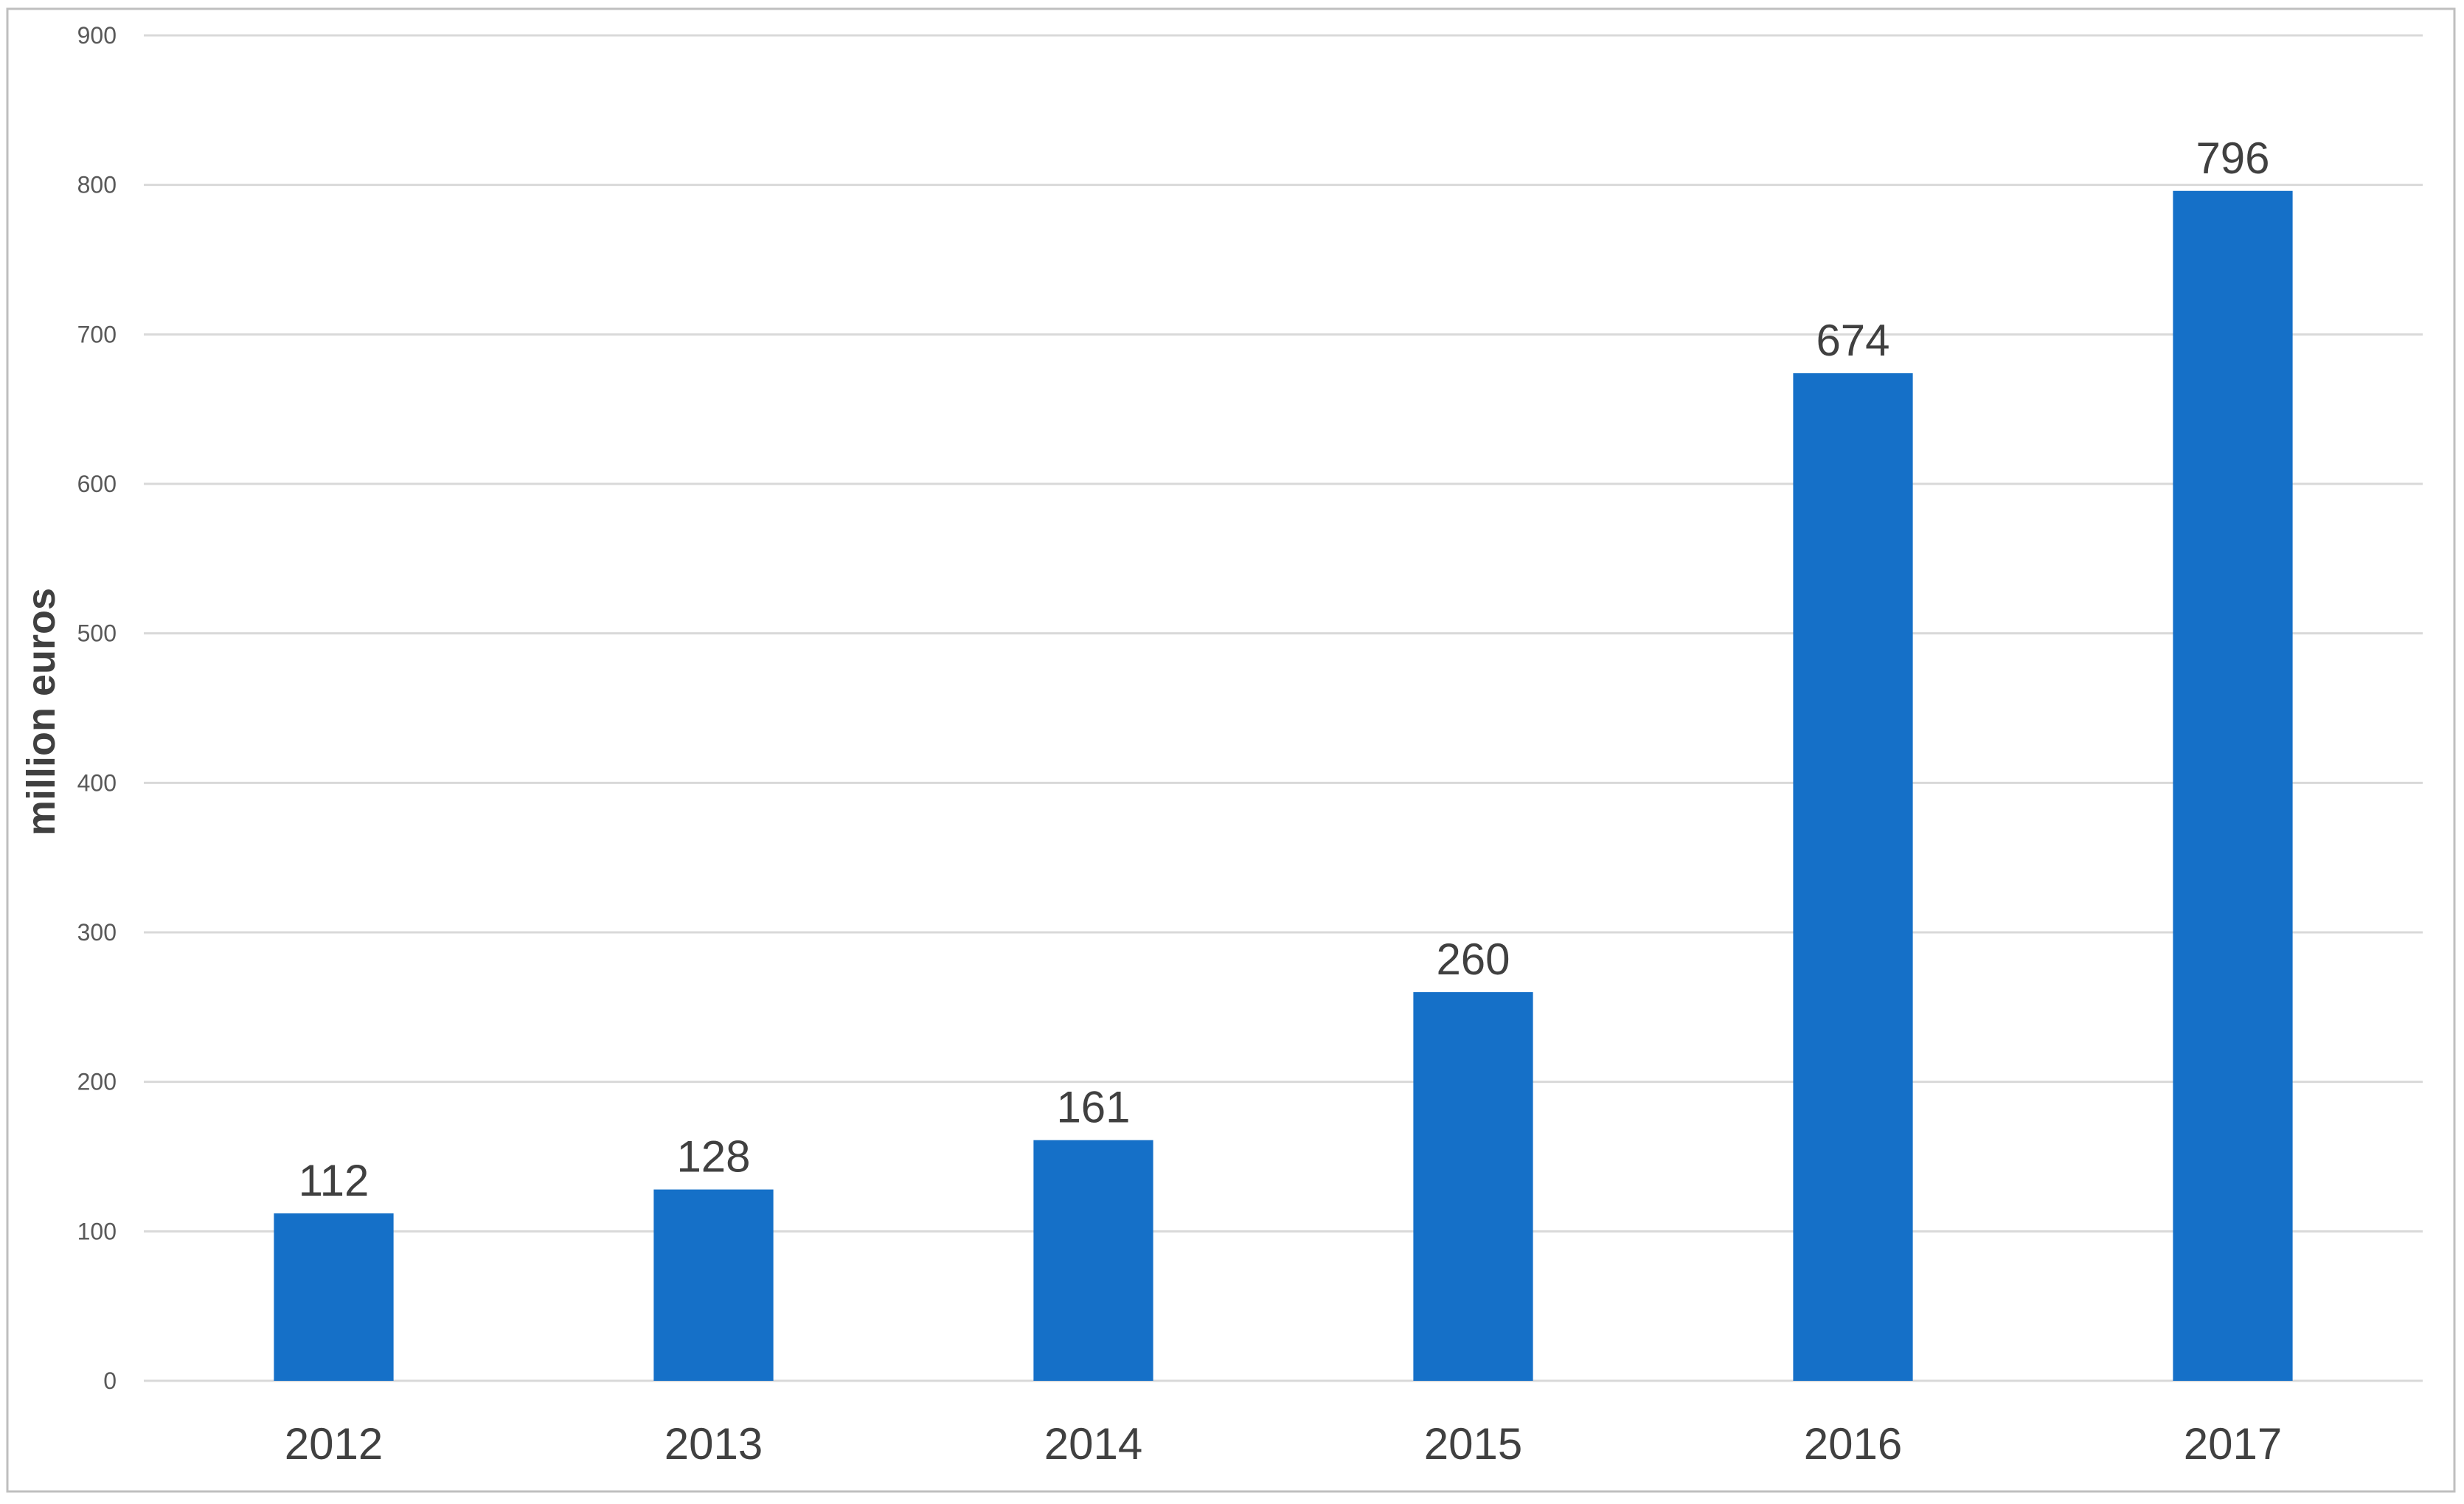  Describe the element at coordinates (1853, 877) in the screenshot. I see `bar-2016` at that location.